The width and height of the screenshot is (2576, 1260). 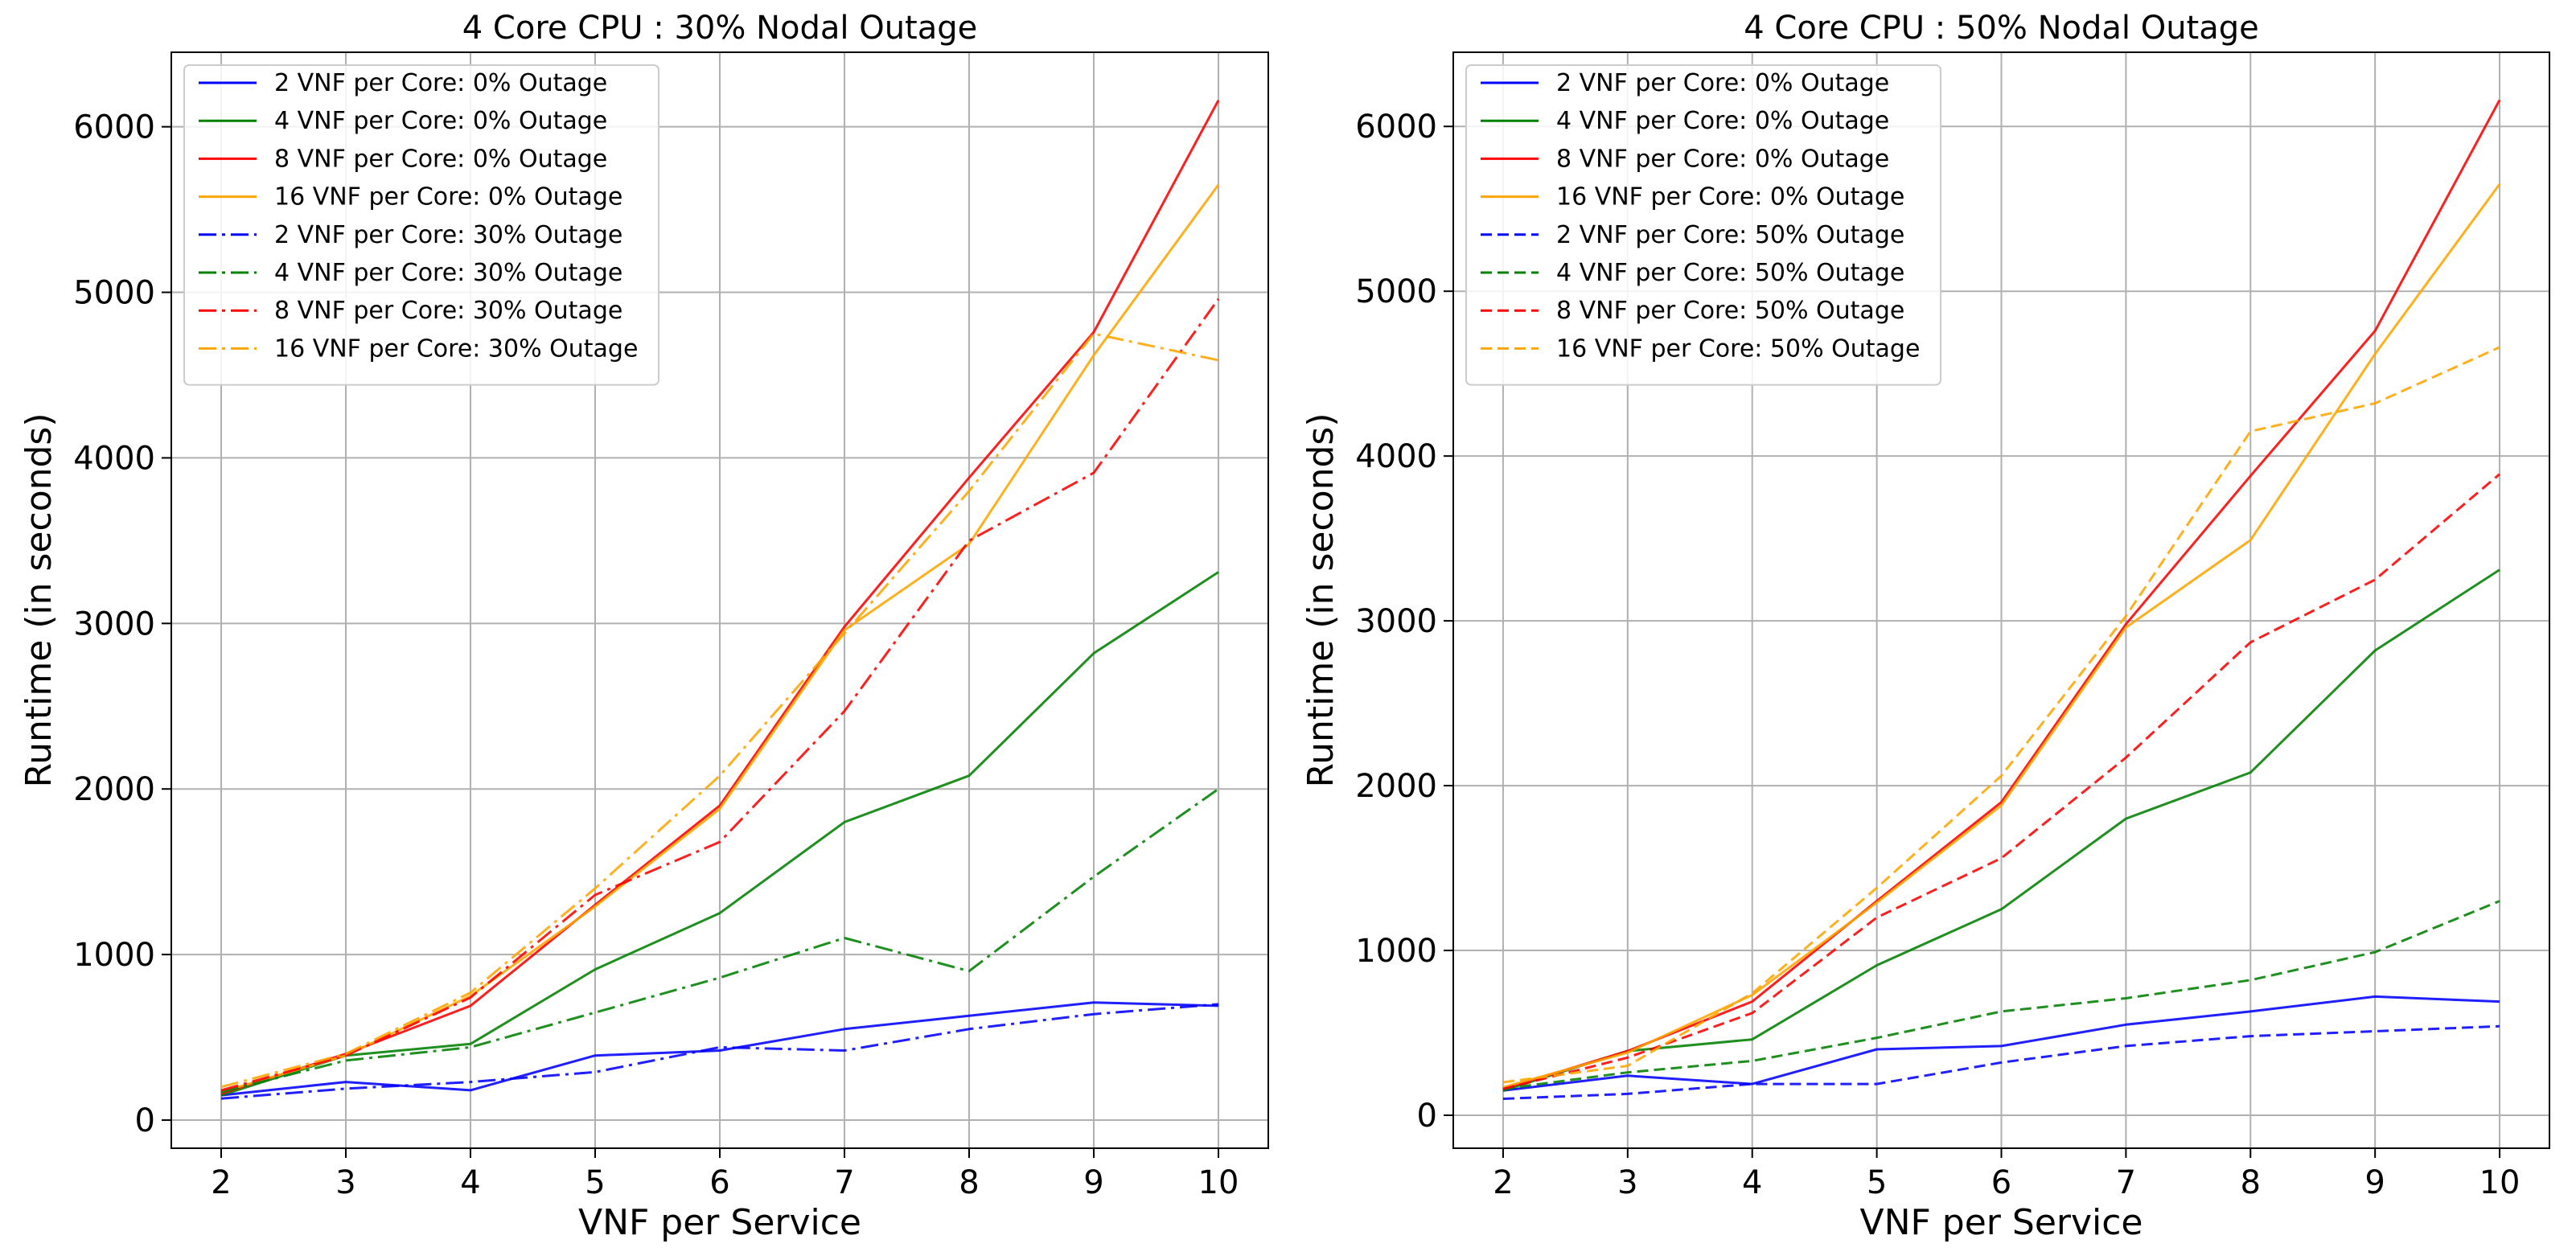 What do you see at coordinates (1730, 235) in the screenshot?
I see `legend-label: 2 VNF per Core: 50% Outage` at bounding box center [1730, 235].